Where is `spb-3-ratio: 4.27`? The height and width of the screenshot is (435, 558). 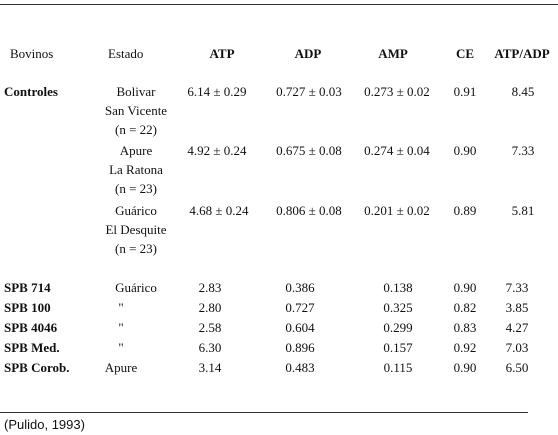 spb-3-ratio: 4.27 is located at coordinates (517, 327).